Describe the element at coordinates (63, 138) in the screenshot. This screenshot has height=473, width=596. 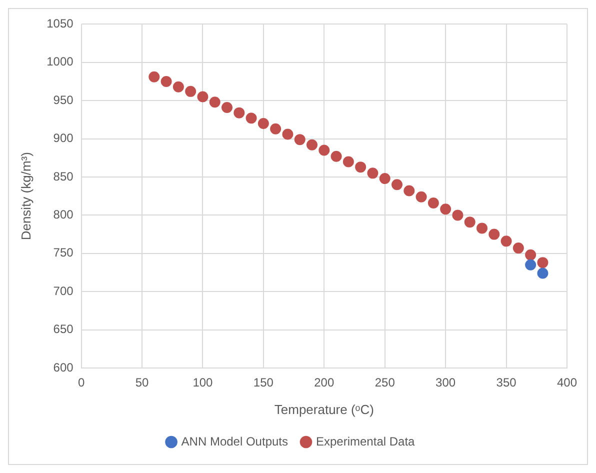
I see `y-tick-label: 900` at that location.